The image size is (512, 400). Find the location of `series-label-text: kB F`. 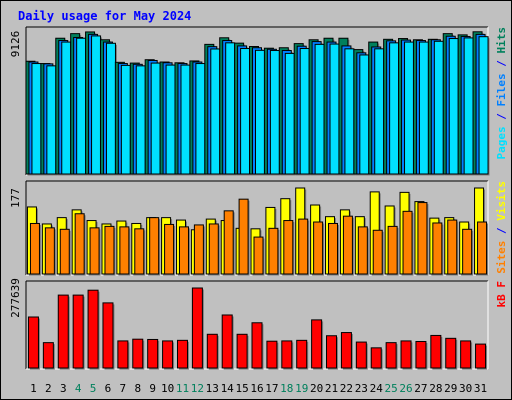

series-label-text: kB F is located at coordinates (501, 294).